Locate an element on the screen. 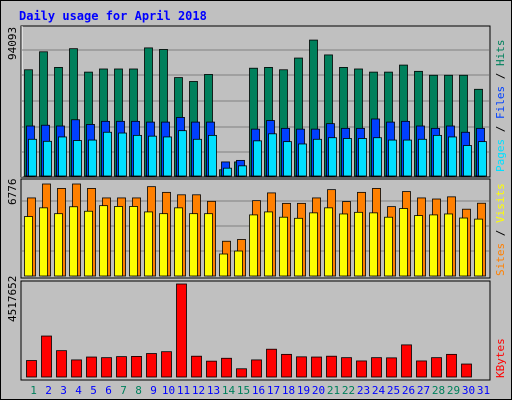 The width and height of the screenshot is (512, 400). day-label-3: 3 is located at coordinates (63, 390).